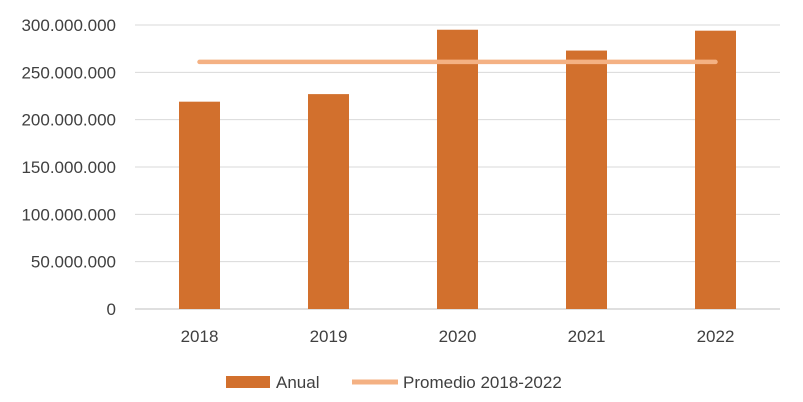 The height and width of the screenshot is (402, 803). Describe the element at coordinates (715, 170) in the screenshot. I see `bar-2022` at that location.